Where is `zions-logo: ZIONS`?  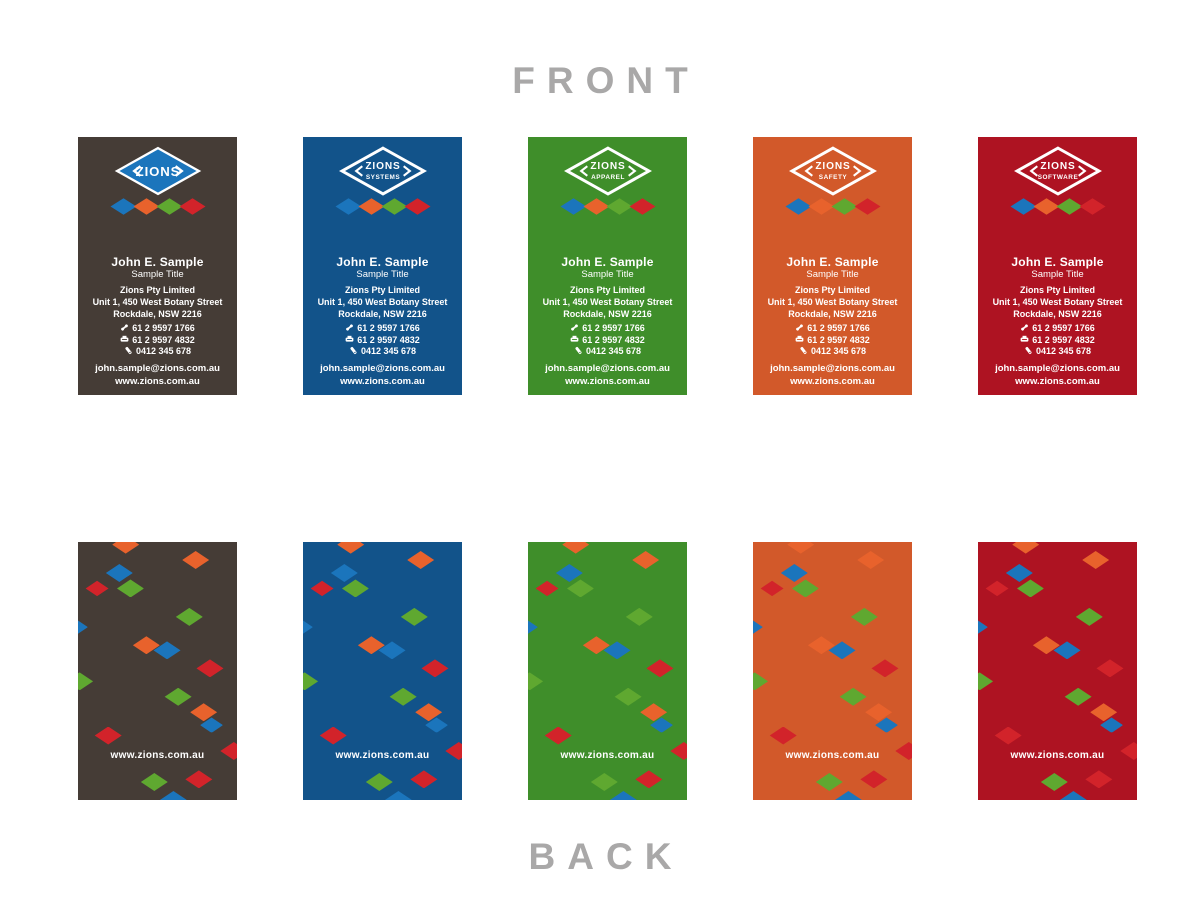
zions-logo: ZIONS is located at coordinates (157, 171).